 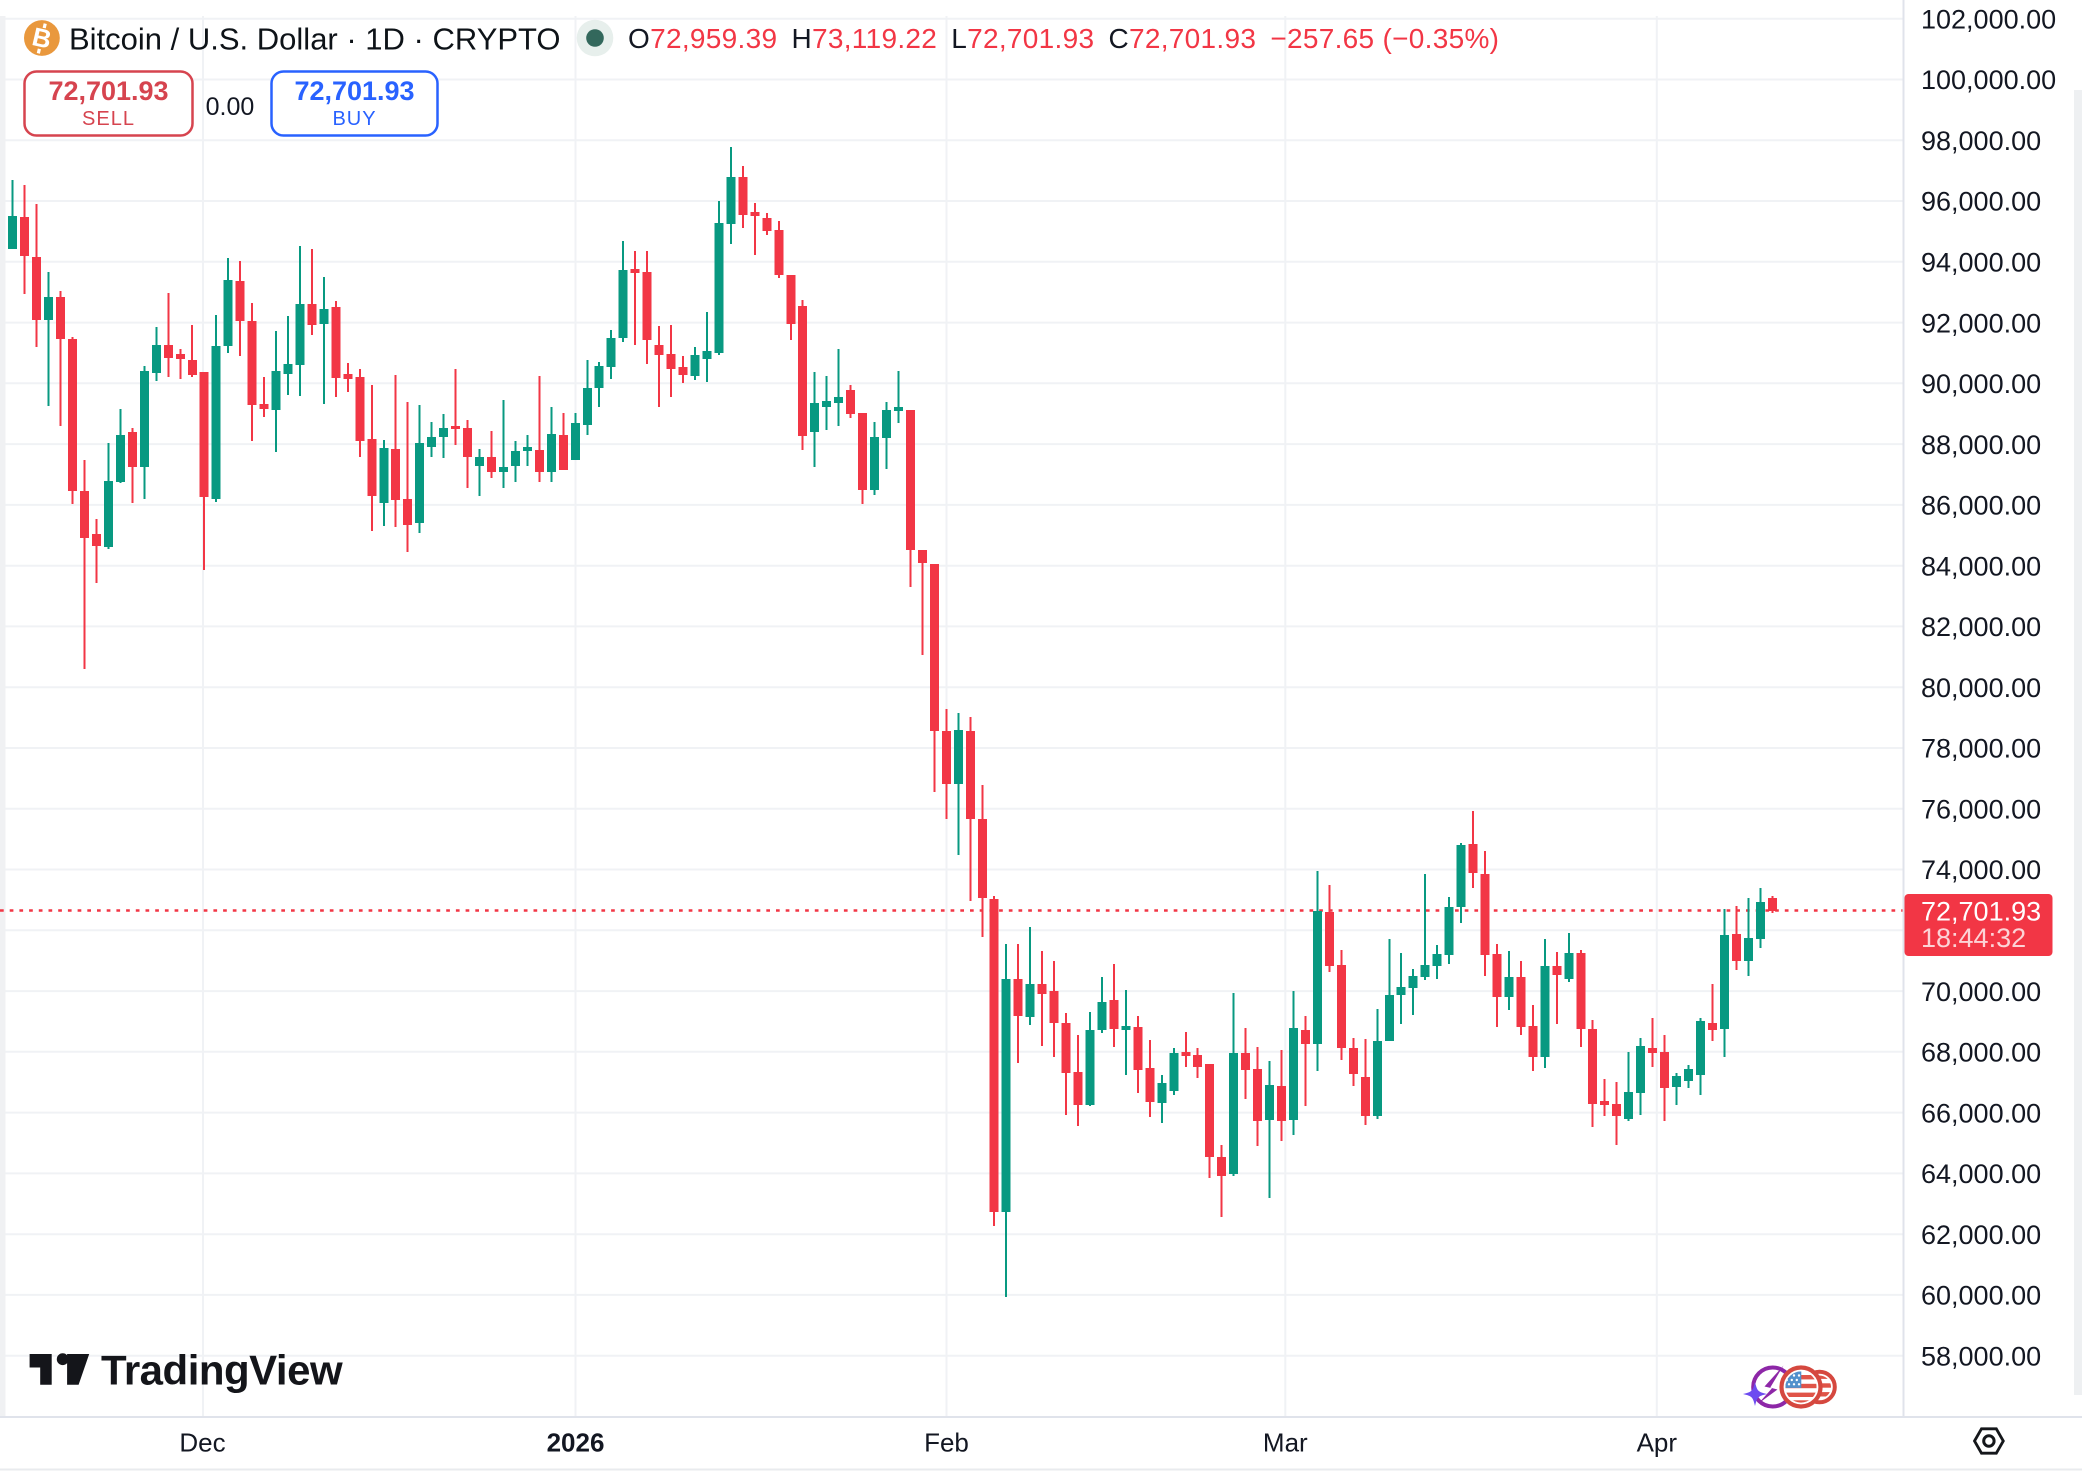 What do you see at coordinates (1981, 1296) in the screenshot?
I see `svg-text: 60,000.00` at bounding box center [1981, 1296].